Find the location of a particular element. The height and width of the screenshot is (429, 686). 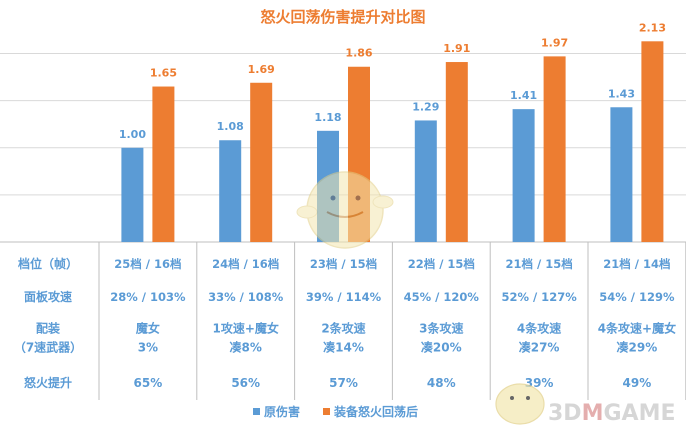

watermark-logo: 3DMGAME is located at coordinates (585, 404).